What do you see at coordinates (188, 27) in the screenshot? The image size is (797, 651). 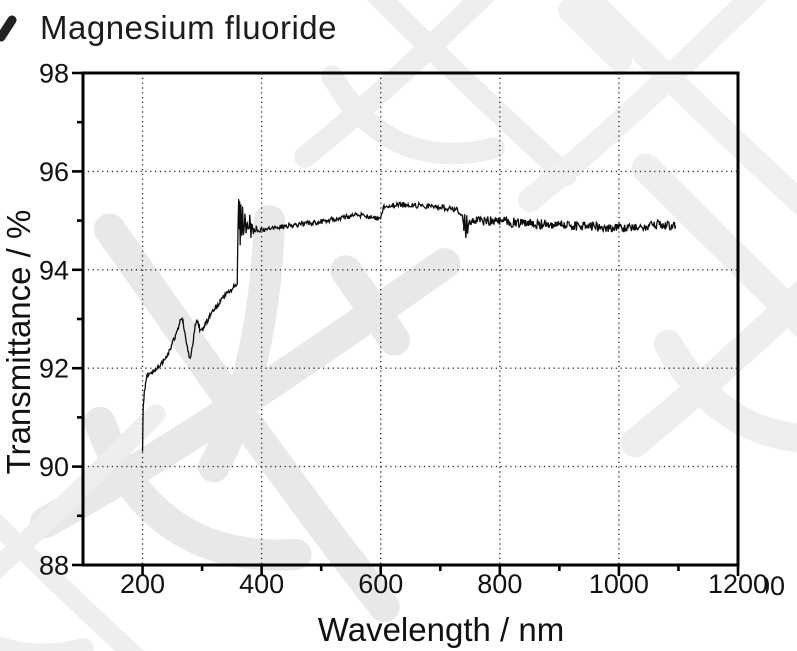 I see `chart-title: Magnesium fluoride` at bounding box center [188, 27].